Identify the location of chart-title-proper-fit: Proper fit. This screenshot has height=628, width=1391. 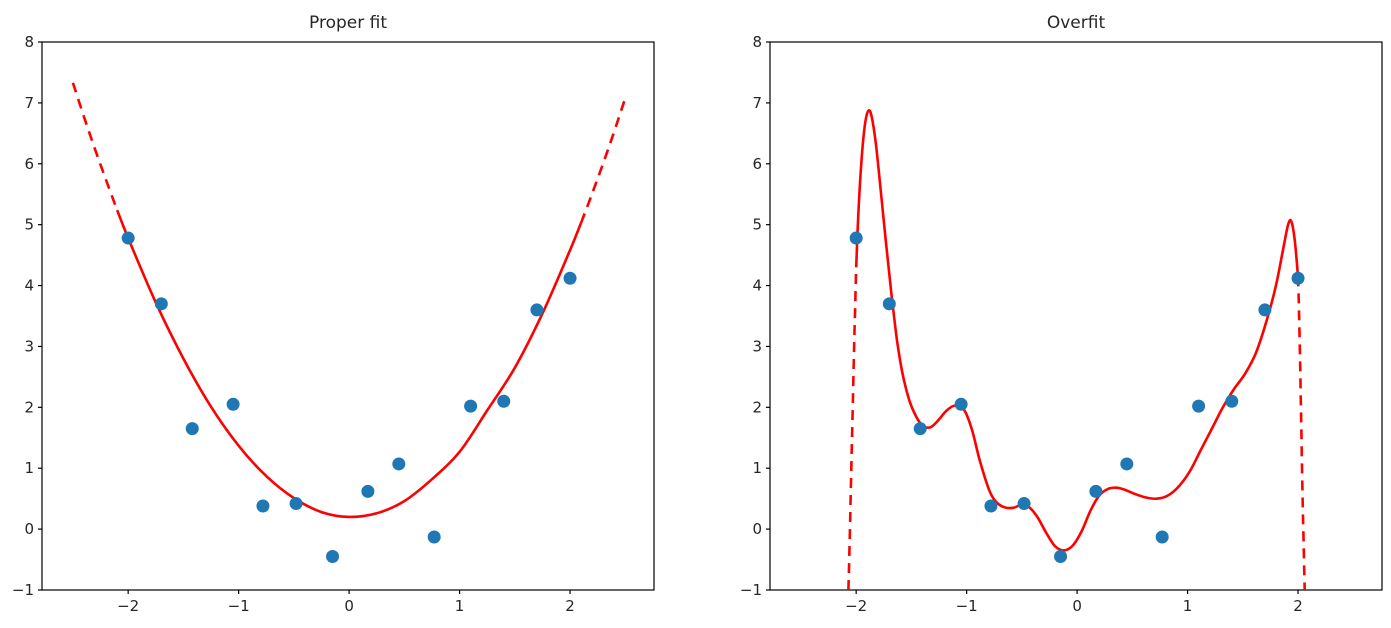
(348, 23).